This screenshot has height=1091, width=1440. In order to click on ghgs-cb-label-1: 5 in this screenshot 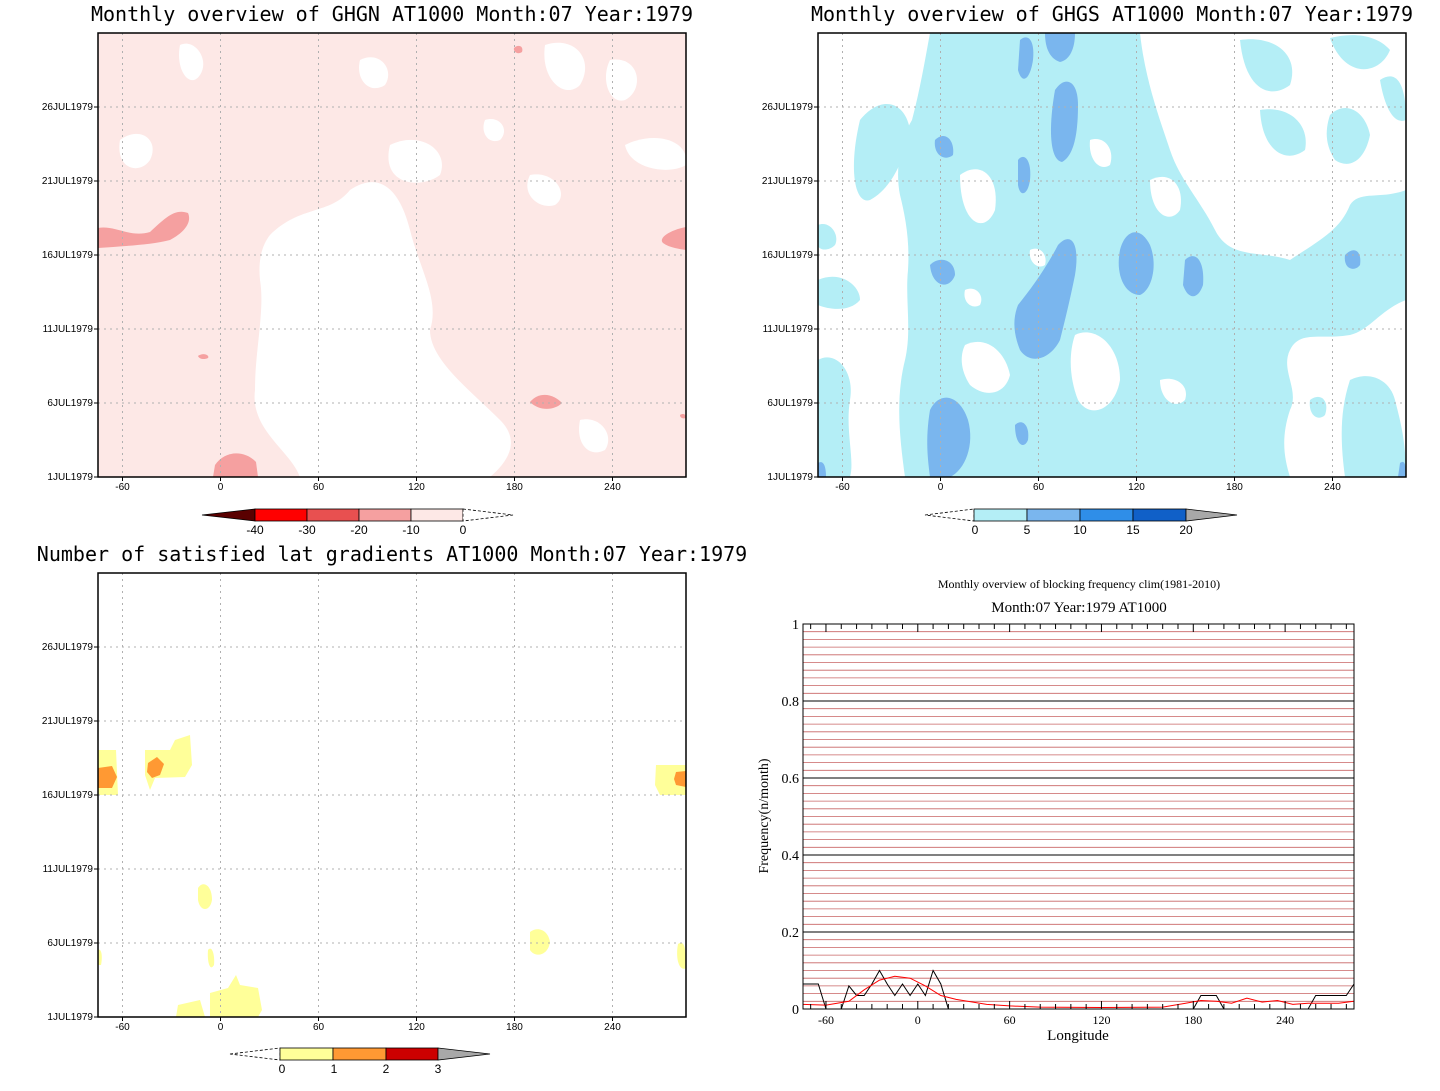, I will do `click(1027, 530)`.